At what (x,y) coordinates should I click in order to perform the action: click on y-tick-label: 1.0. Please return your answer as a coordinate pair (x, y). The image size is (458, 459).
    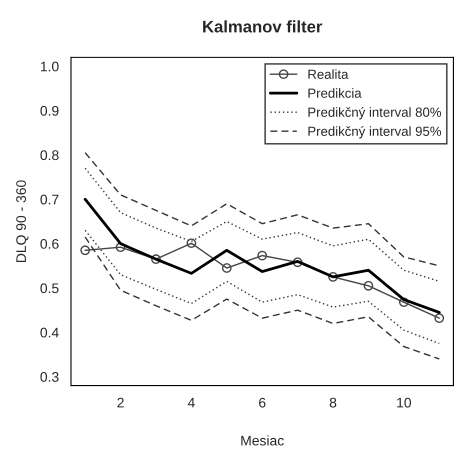
    Looking at the image, I should click on (49, 67).